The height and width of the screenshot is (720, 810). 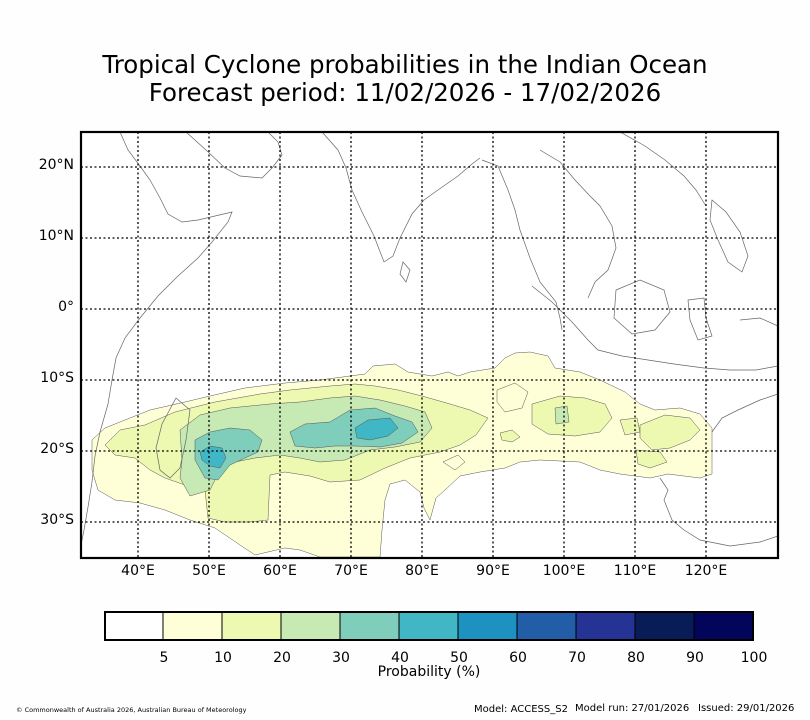 I want to click on model-name: Model: ACCESS_S2, so click(x=521, y=709).